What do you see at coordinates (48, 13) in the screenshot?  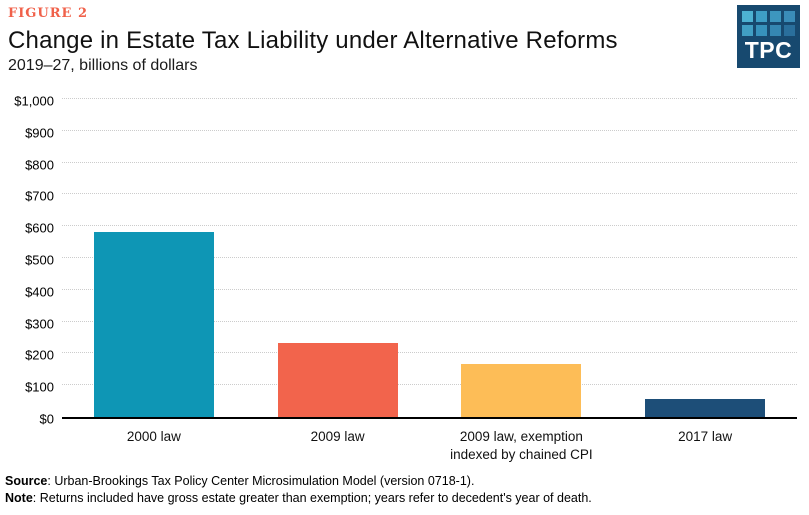 I see `figure-label: FIGURE 2` at bounding box center [48, 13].